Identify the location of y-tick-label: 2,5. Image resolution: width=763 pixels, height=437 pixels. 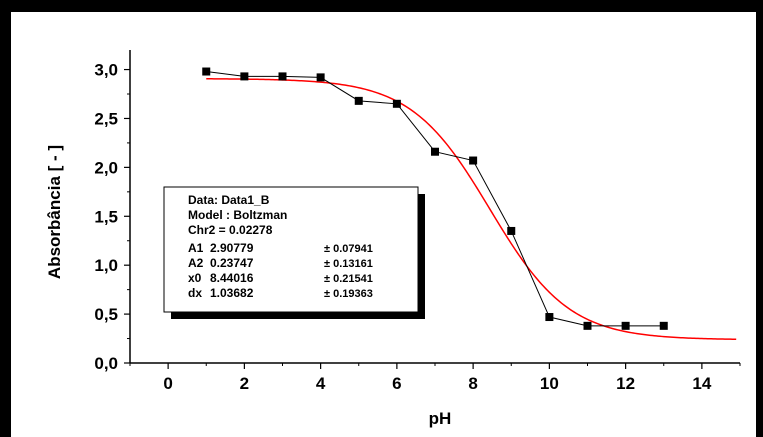
(106, 118).